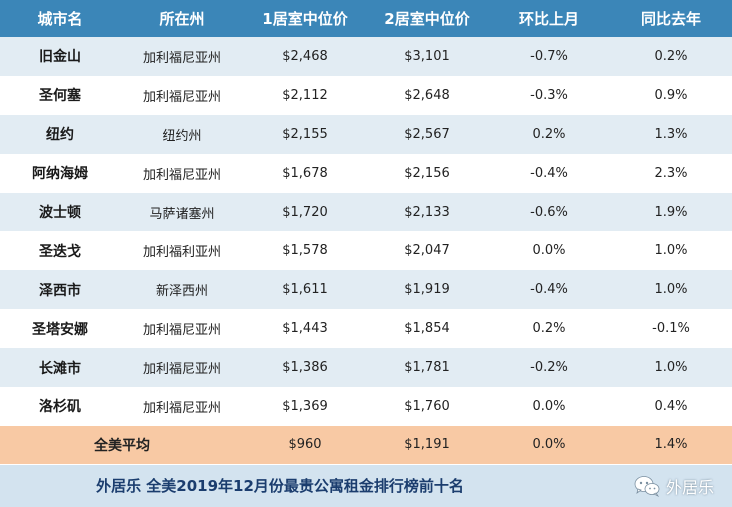  What do you see at coordinates (549, 445) in the screenshot?
I see `average-mom-cell: 0.0%` at bounding box center [549, 445].